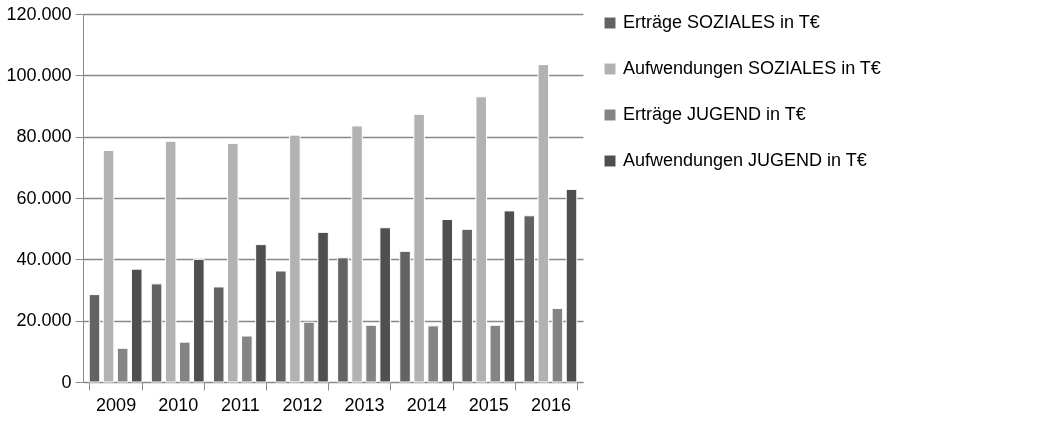 The width and height of the screenshot is (1037, 434). Describe the element at coordinates (116, 404) in the screenshot. I see `x-tick-label: 2009` at that location.